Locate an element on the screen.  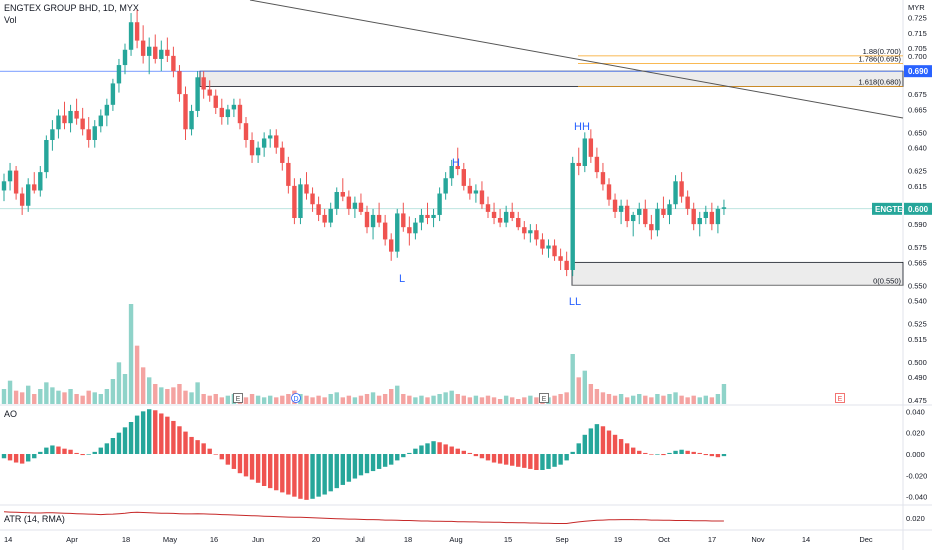
ao-tick-label: 0.040 is located at coordinates (915, 411).